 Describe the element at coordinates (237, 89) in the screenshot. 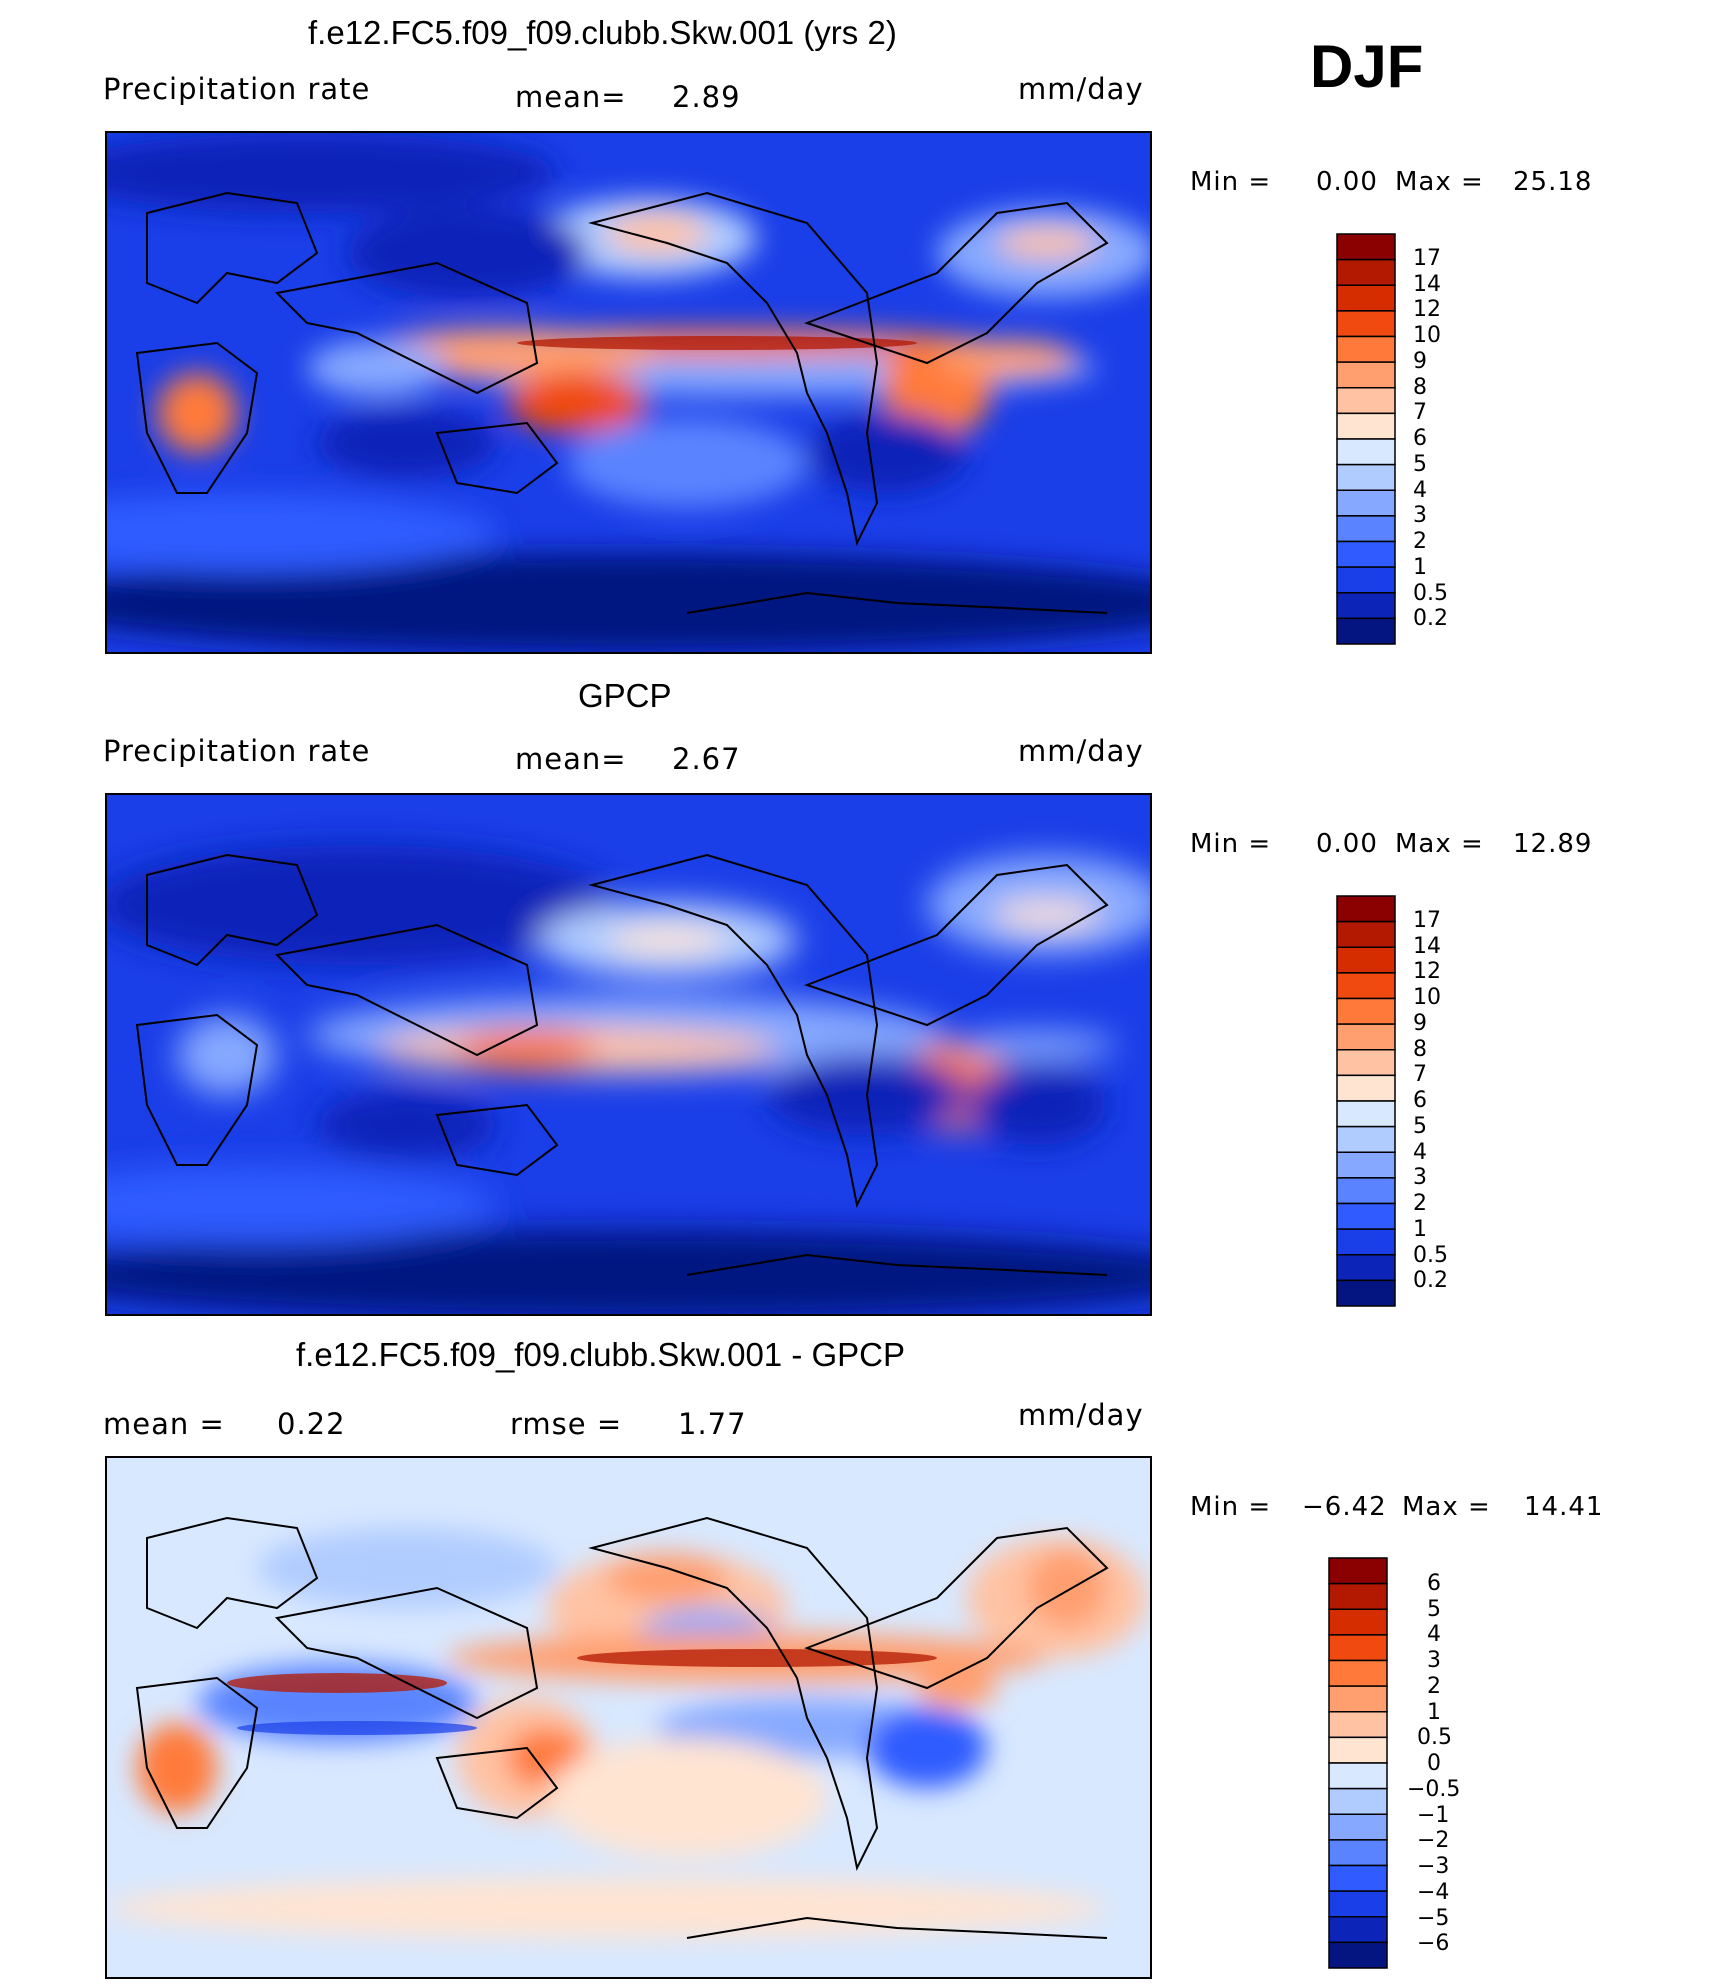

I see `panel1-field-label: Precipitation rate` at that location.